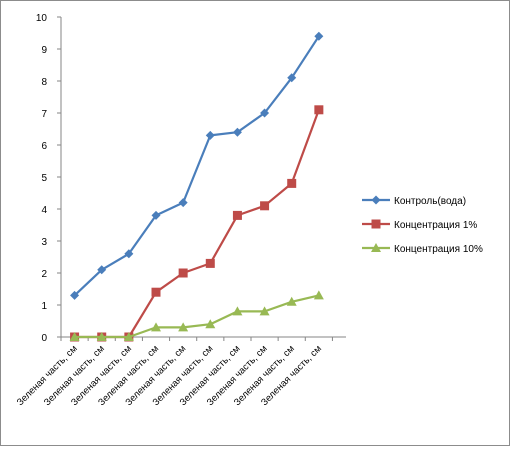 The height and width of the screenshot is (450, 510). What do you see at coordinates (44, 338) in the screenshot?
I see `y-tick-label: 0` at bounding box center [44, 338].